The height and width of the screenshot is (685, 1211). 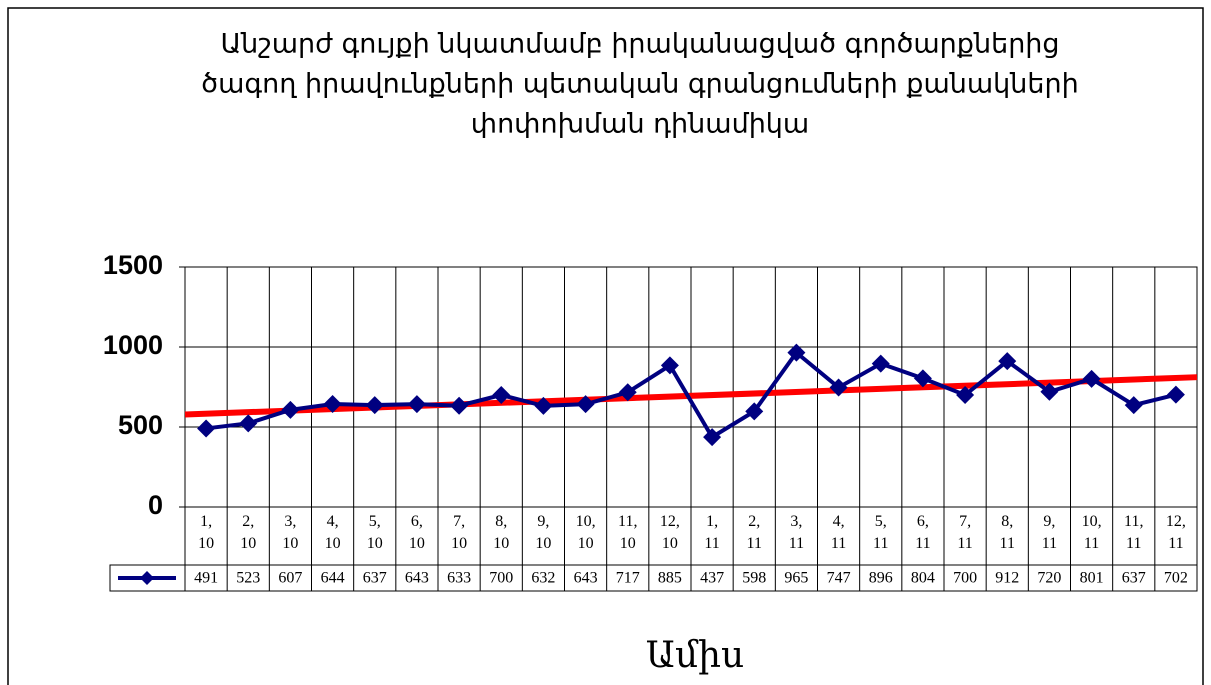 I want to click on trendline, so click(x=691, y=396).